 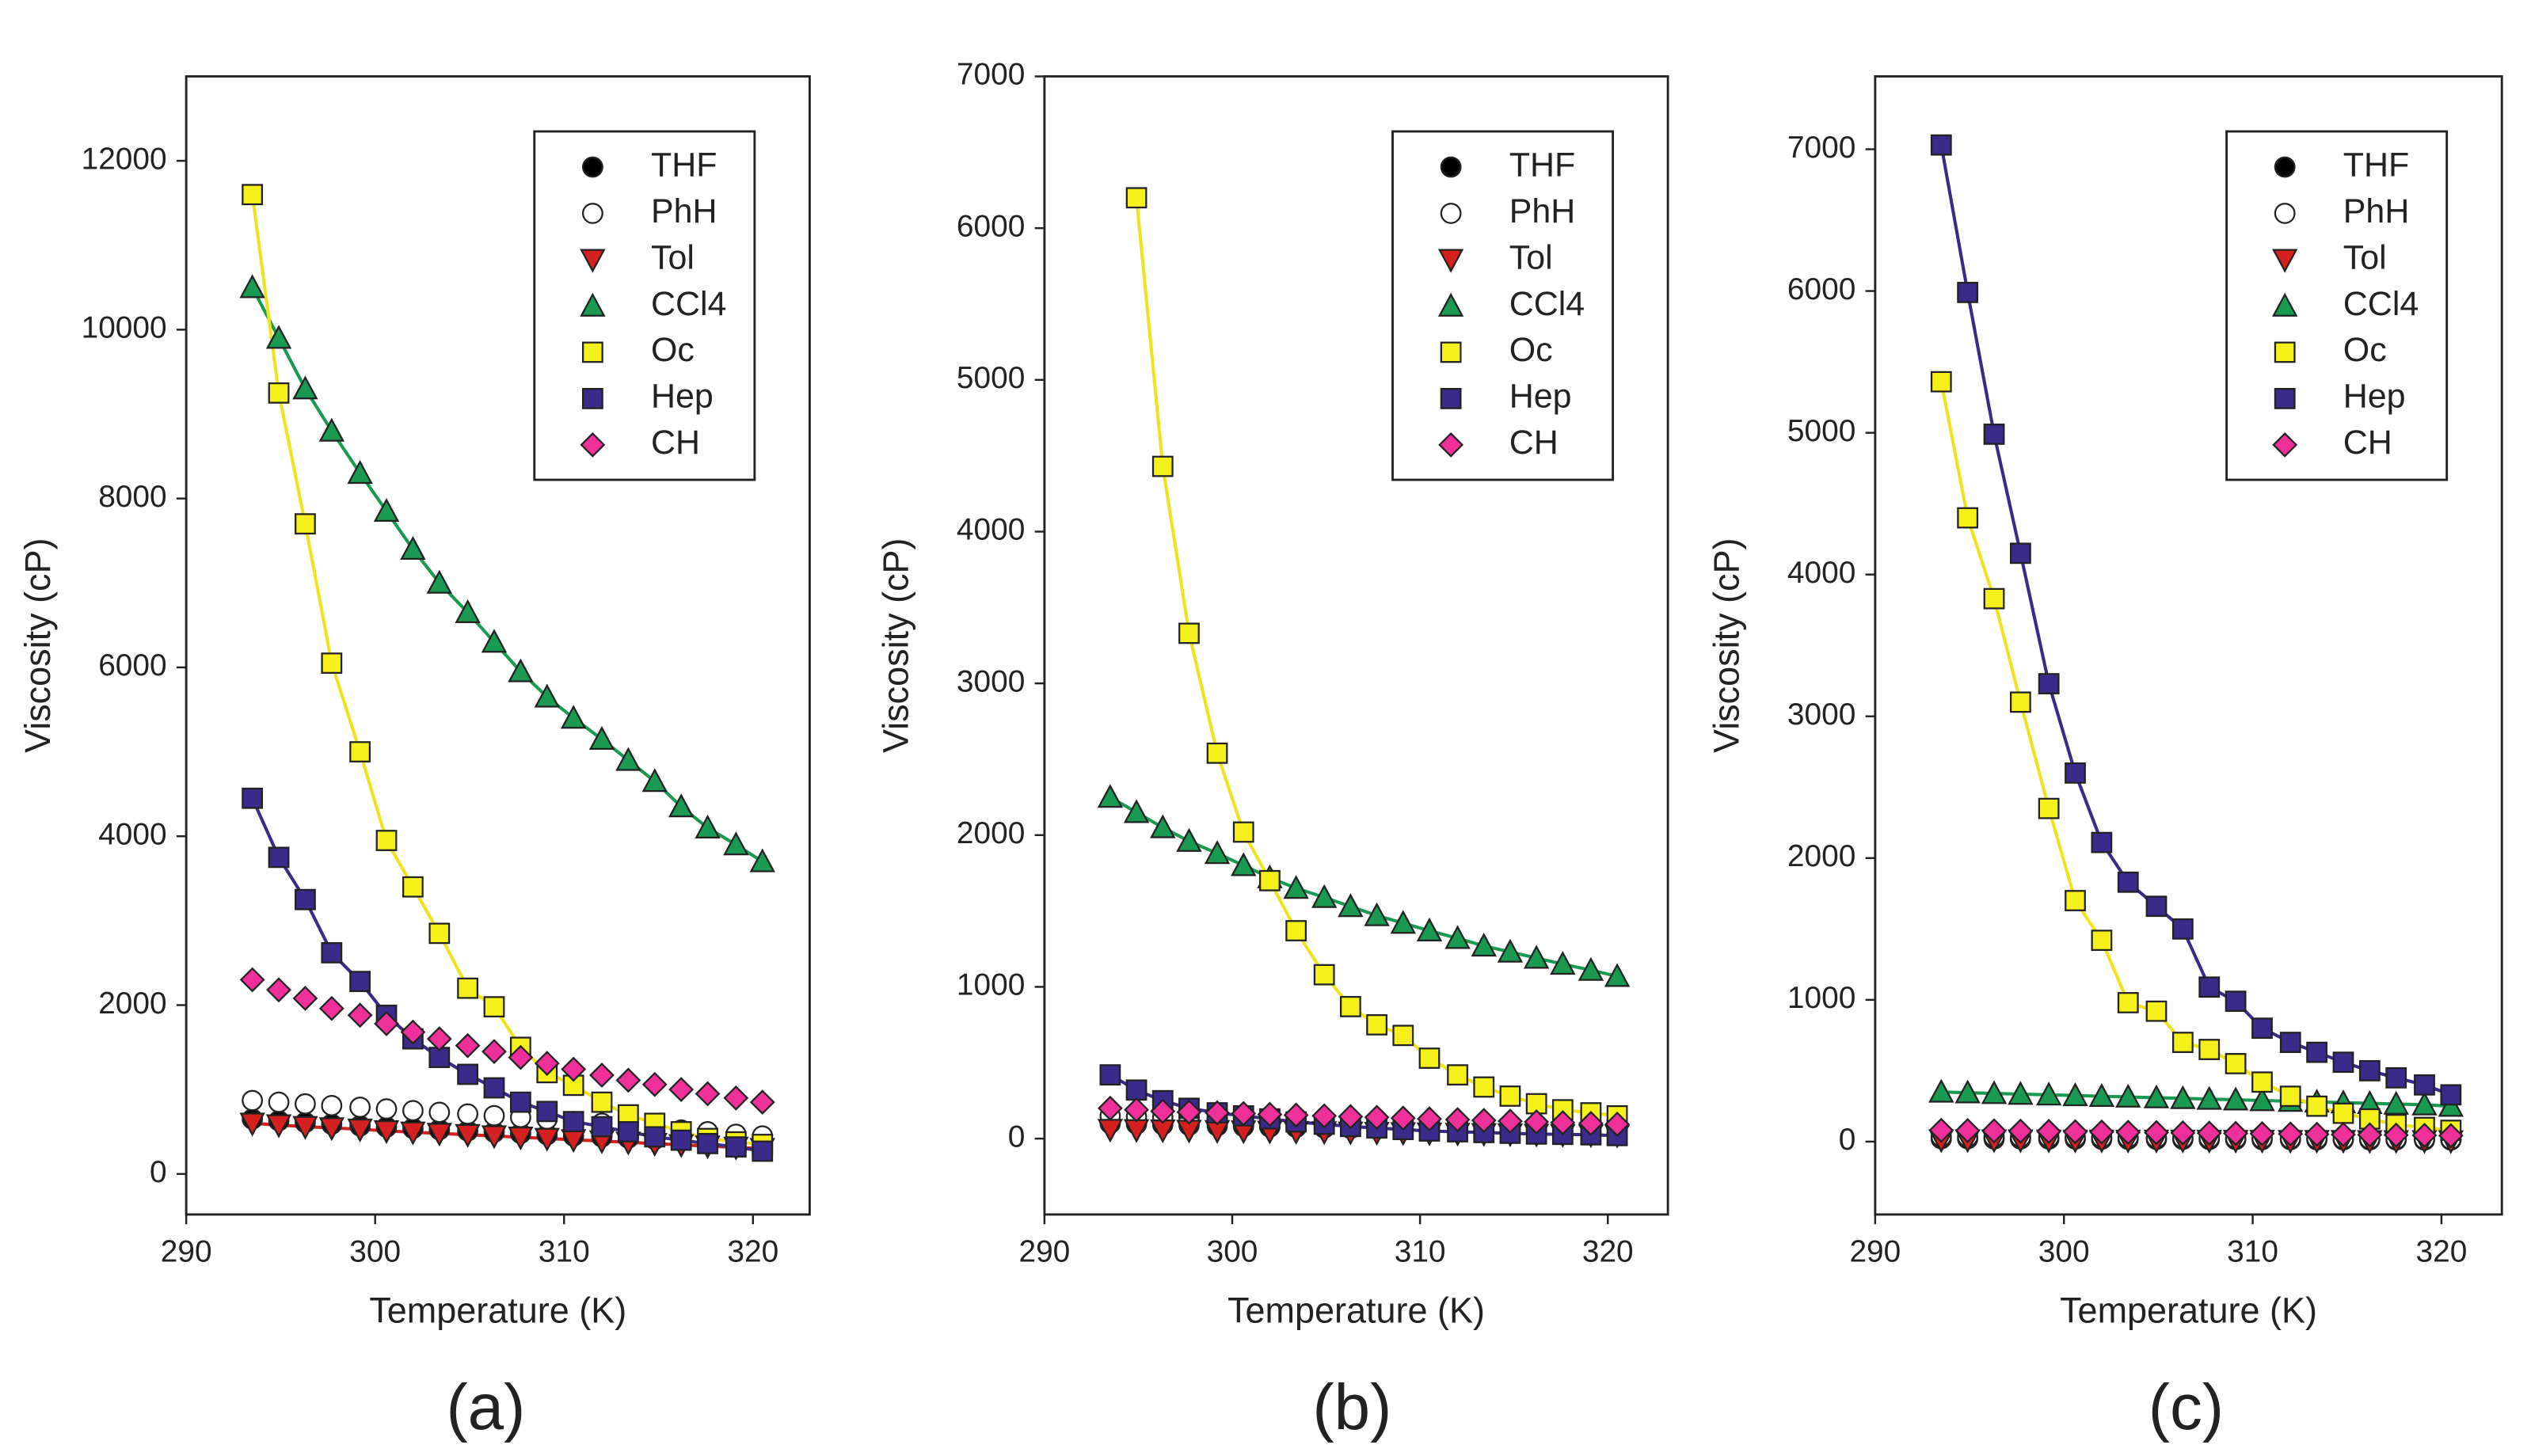 What do you see at coordinates (1531, 257) in the screenshot?
I see `legend-label: Tol` at bounding box center [1531, 257].